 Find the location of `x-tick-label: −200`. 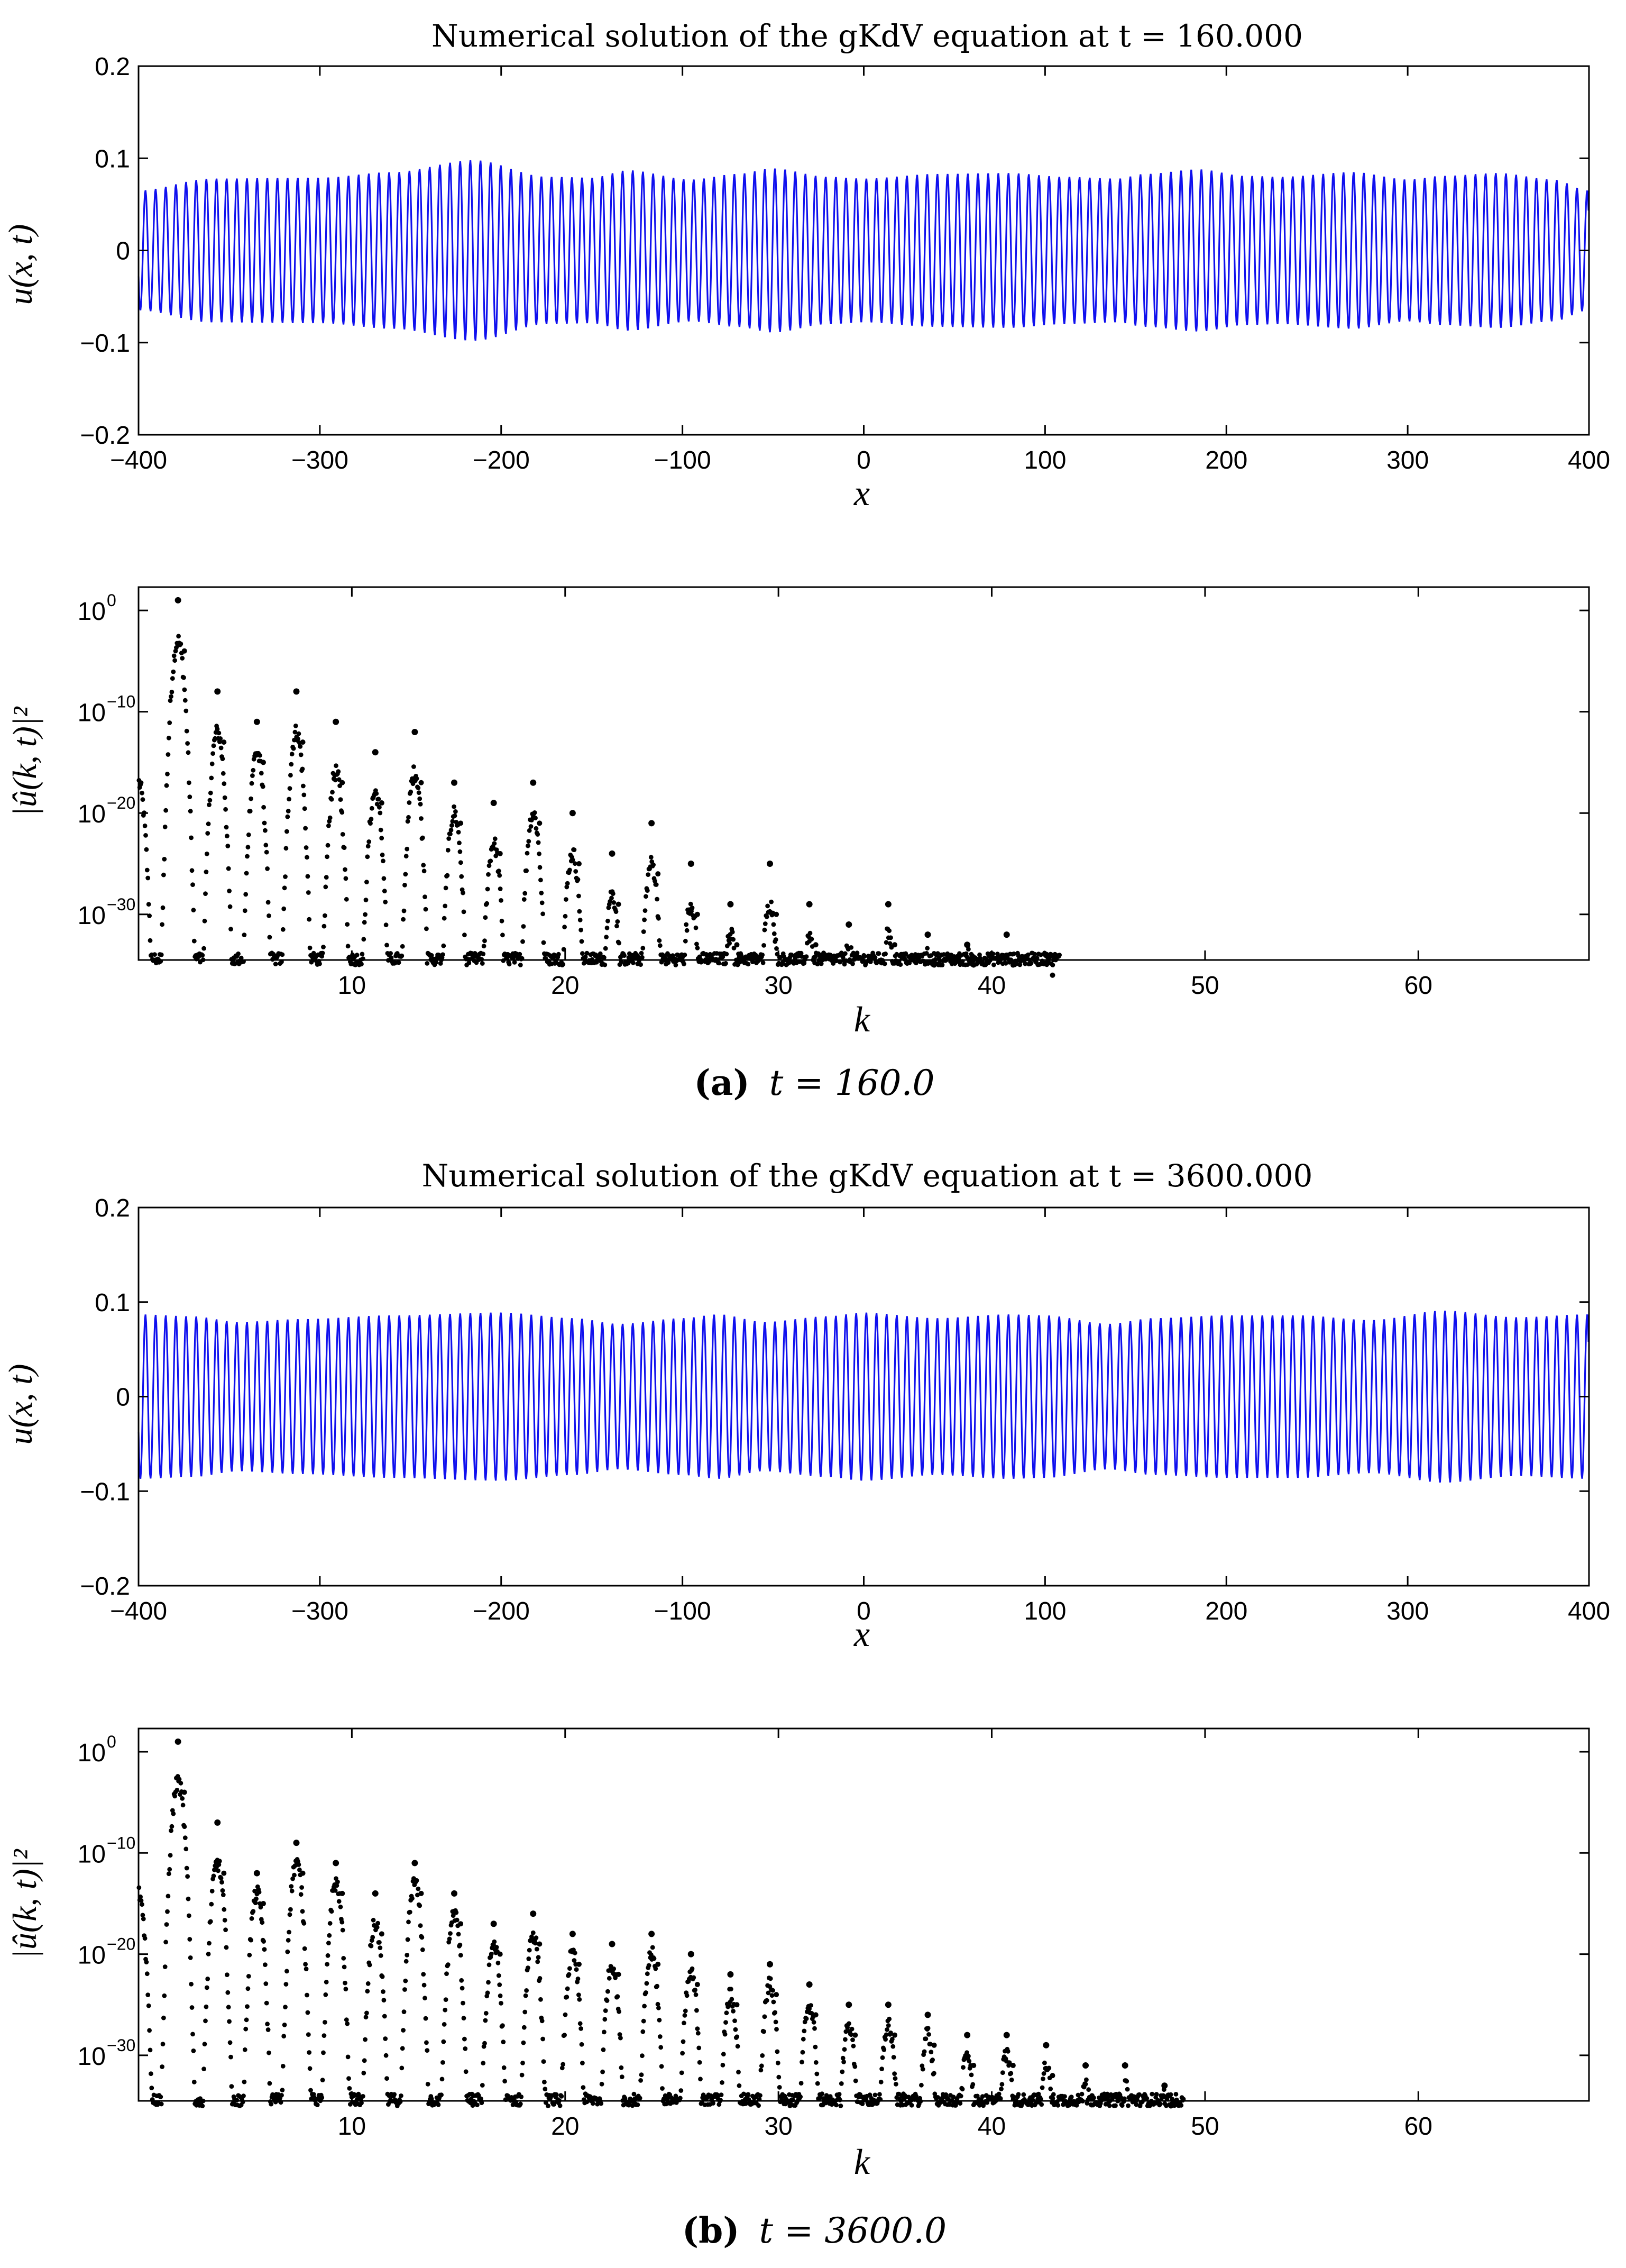

x-tick-label: −200 is located at coordinates (501, 460).